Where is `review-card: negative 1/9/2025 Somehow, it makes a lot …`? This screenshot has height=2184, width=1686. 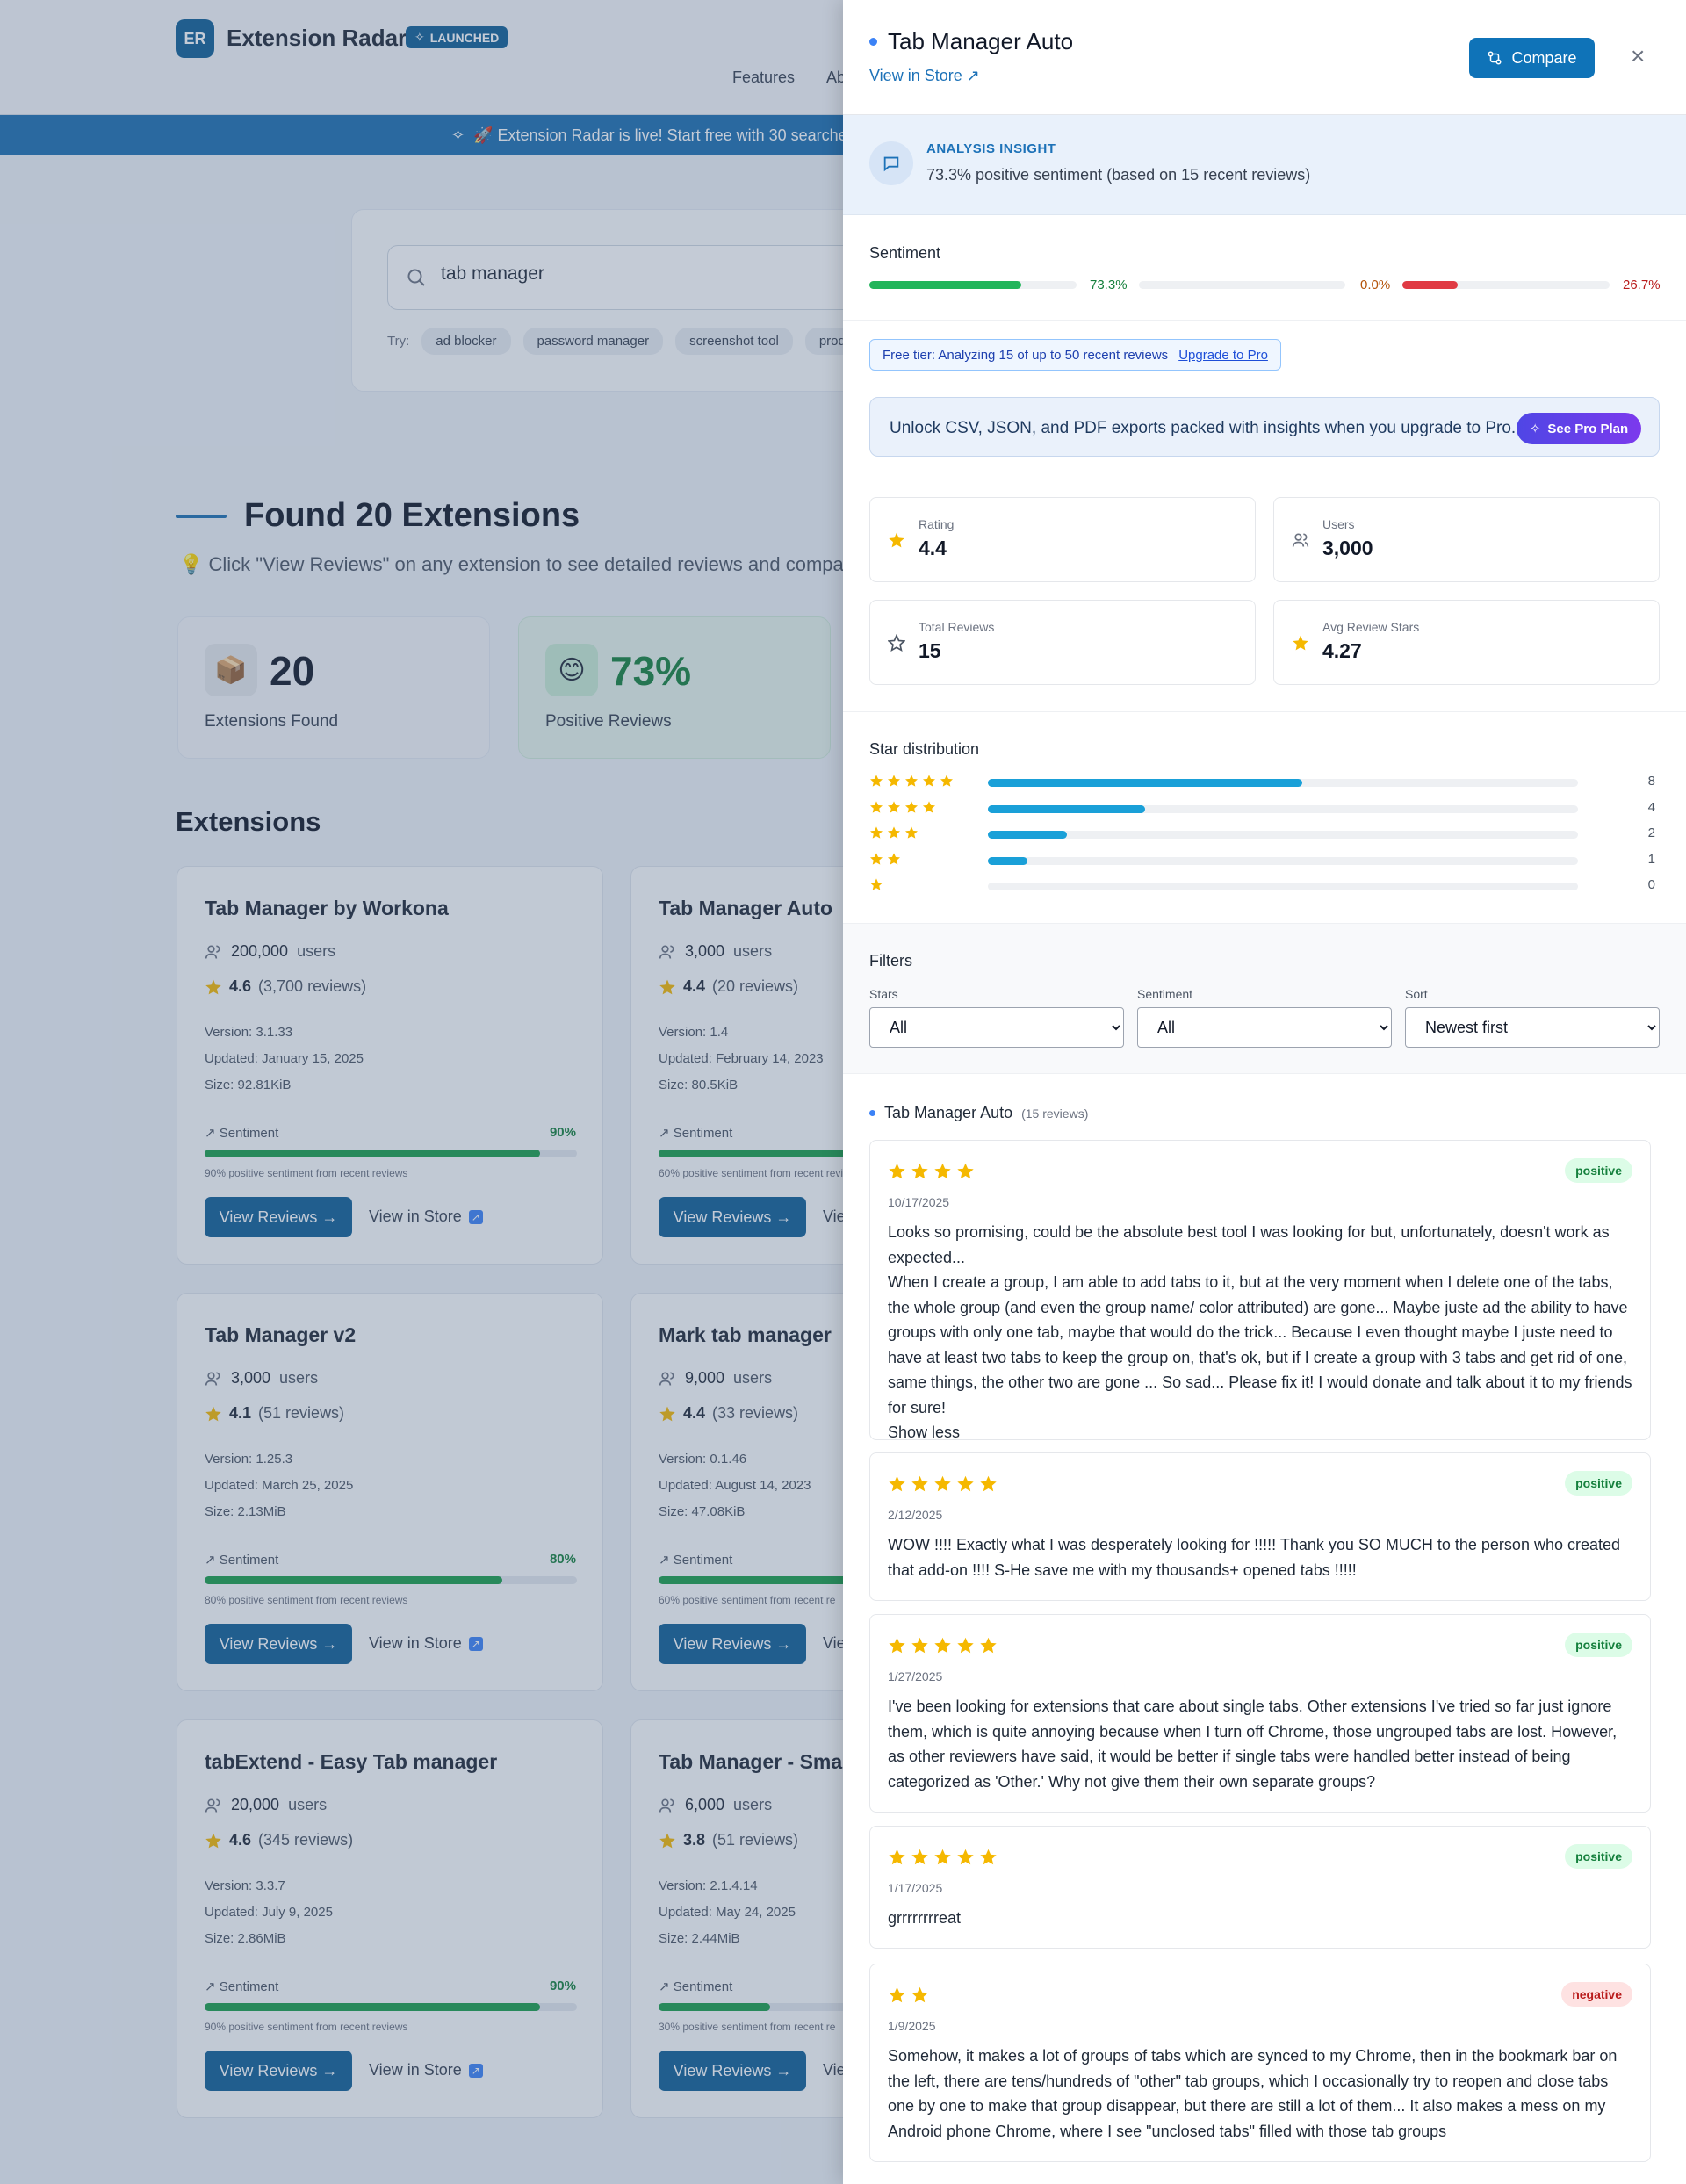
review-card: negative 1/9/2025 Somehow, it makes a lot … is located at coordinates (1260, 2063).